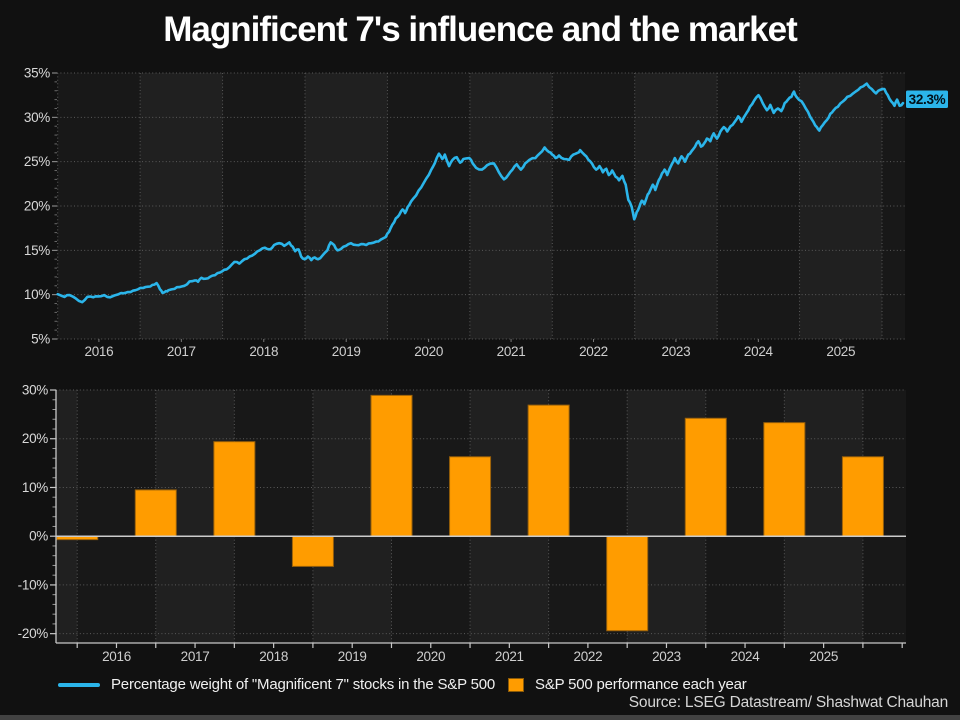  Describe the element at coordinates (40, 339) in the screenshot. I see `svg-text: 5%` at that location.